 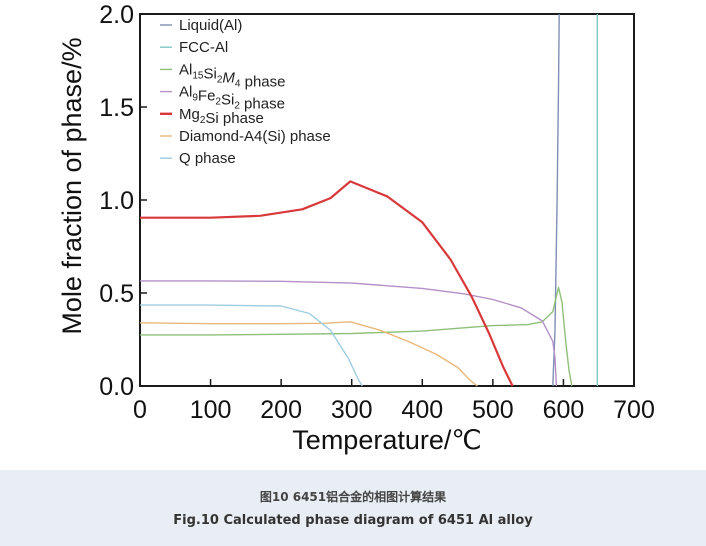 I want to click on x-tick-label: 0, so click(x=140, y=410).